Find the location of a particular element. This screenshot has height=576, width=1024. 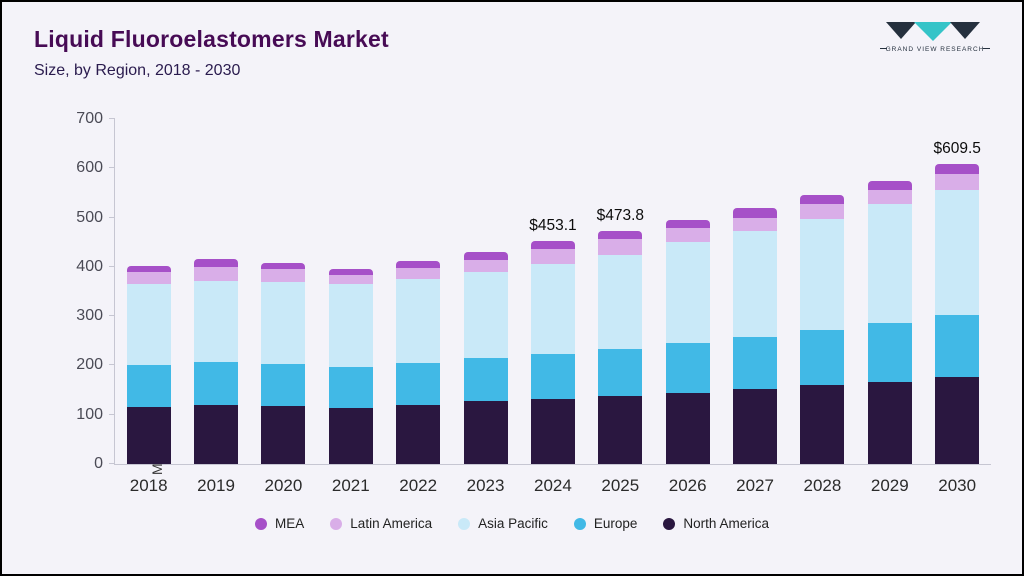

bar-stack-2025: $473.8 is located at coordinates (620, 335).